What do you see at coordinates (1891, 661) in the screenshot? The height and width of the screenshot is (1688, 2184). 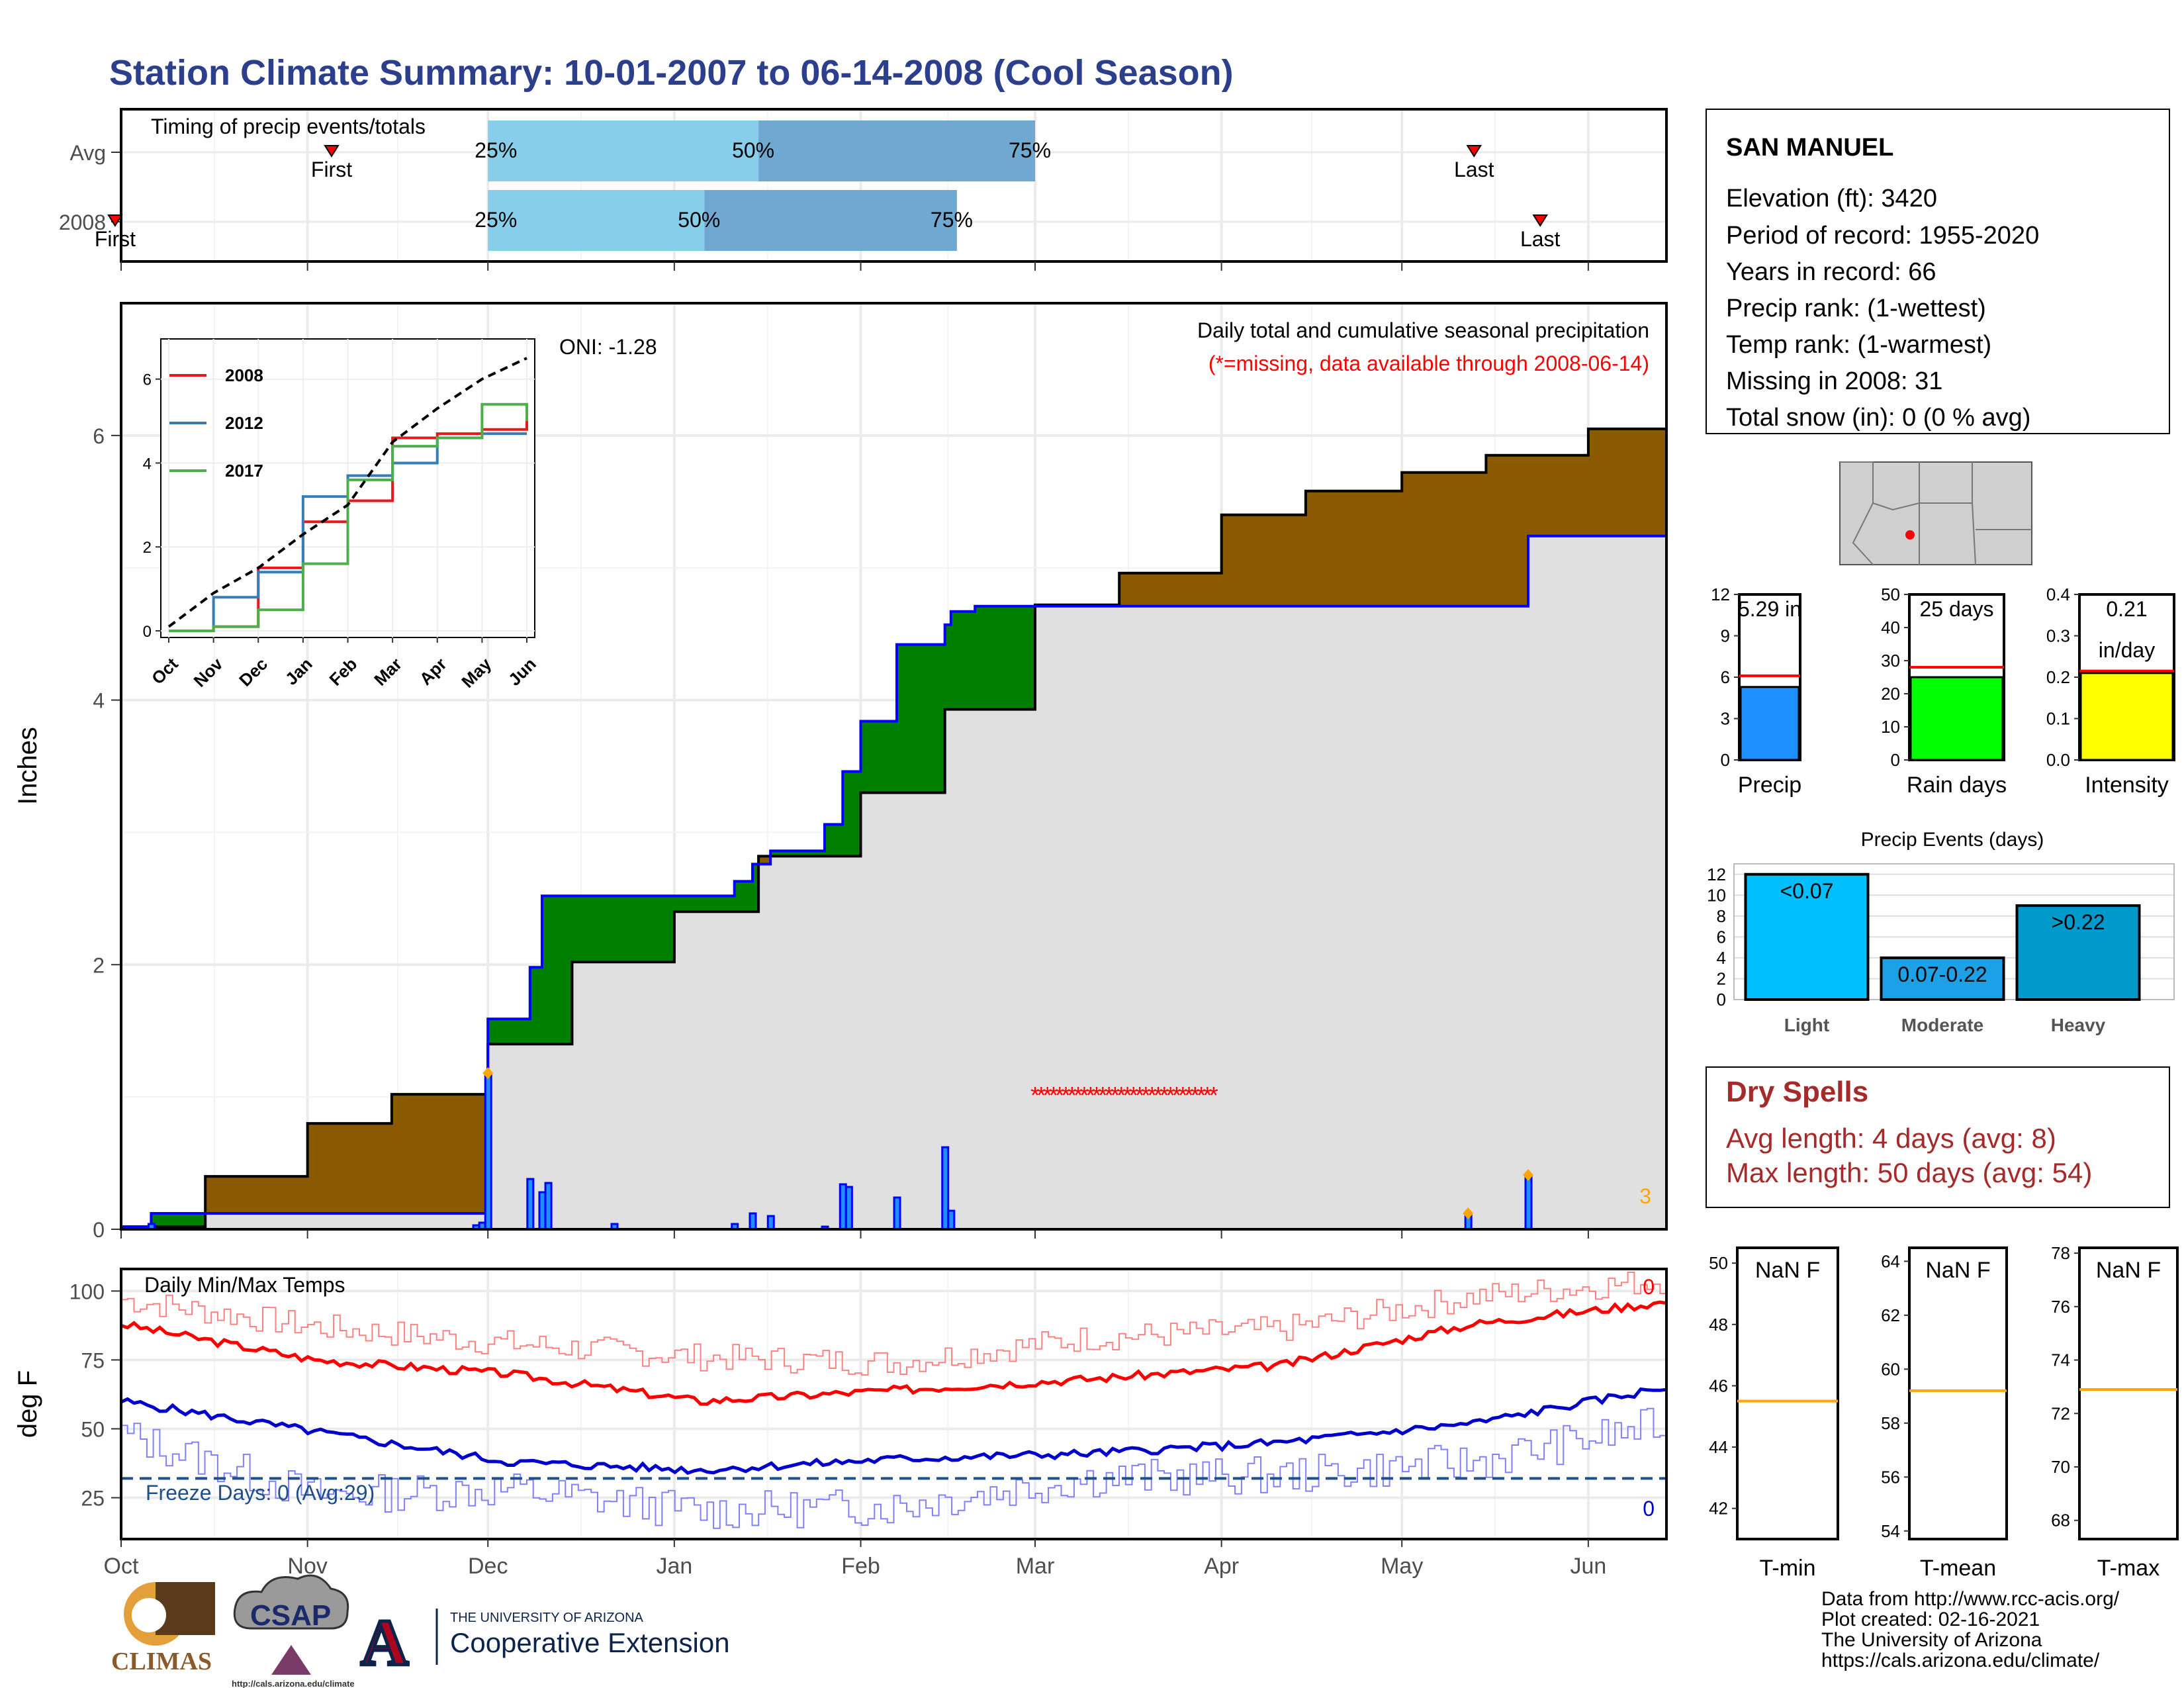 I see `mini-y-tick-label: 30` at bounding box center [1891, 661].